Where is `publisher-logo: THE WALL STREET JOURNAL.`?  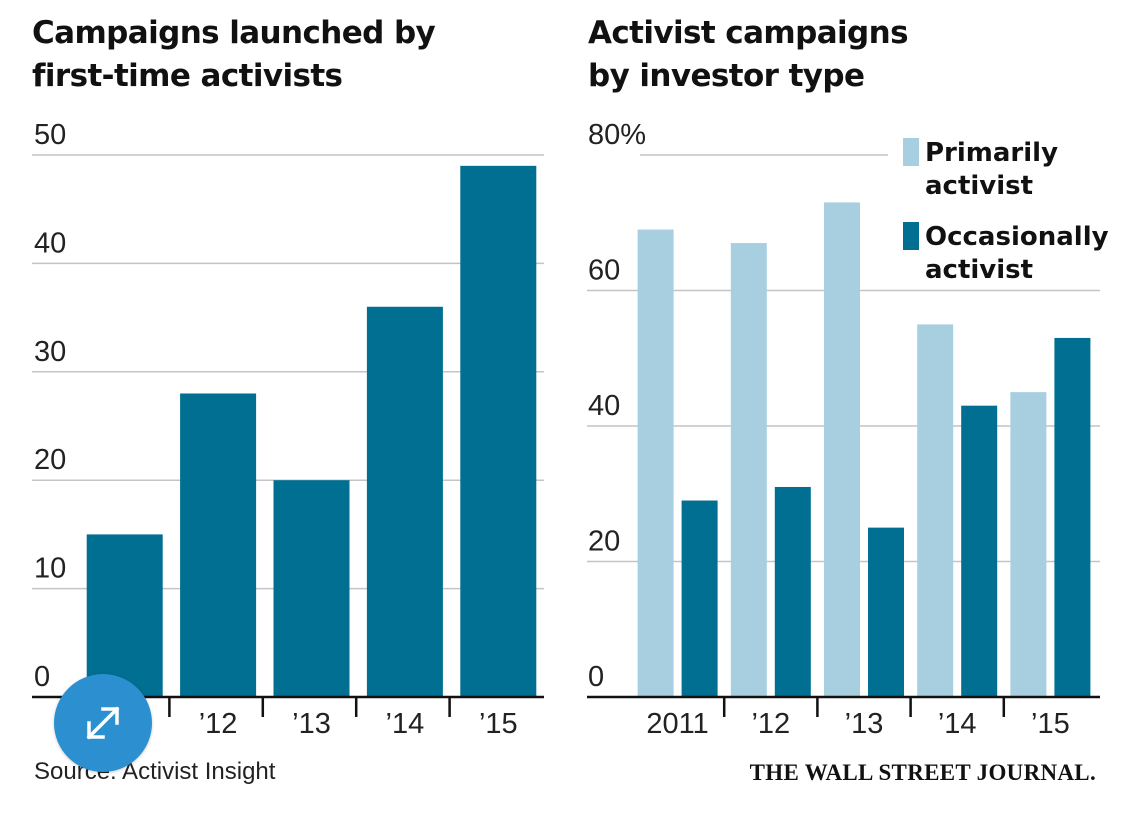
publisher-logo: THE WALL STREET JOURNAL. is located at coordinates (922, 772).